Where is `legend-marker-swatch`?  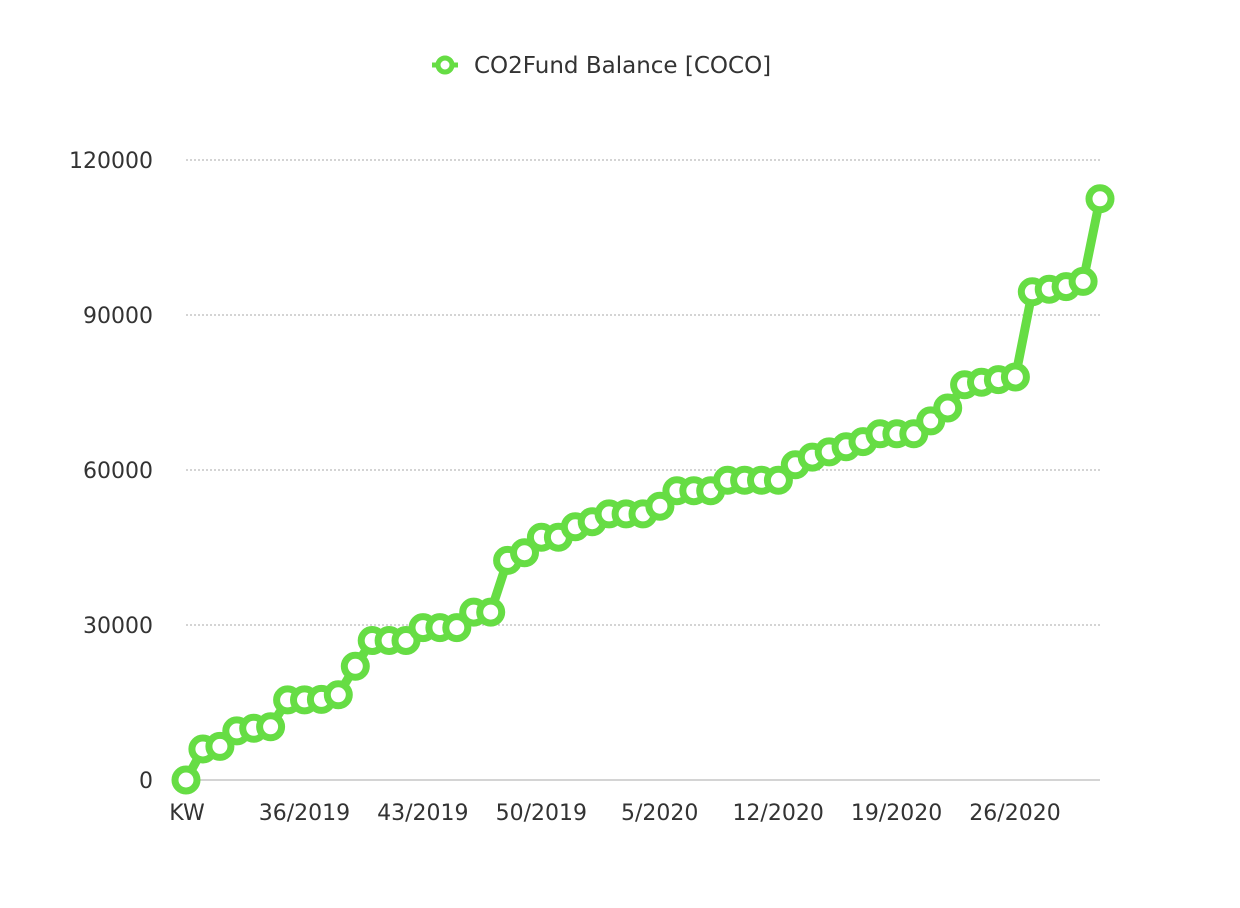 legend-marker-swatch is located at coordinates (445, 65).